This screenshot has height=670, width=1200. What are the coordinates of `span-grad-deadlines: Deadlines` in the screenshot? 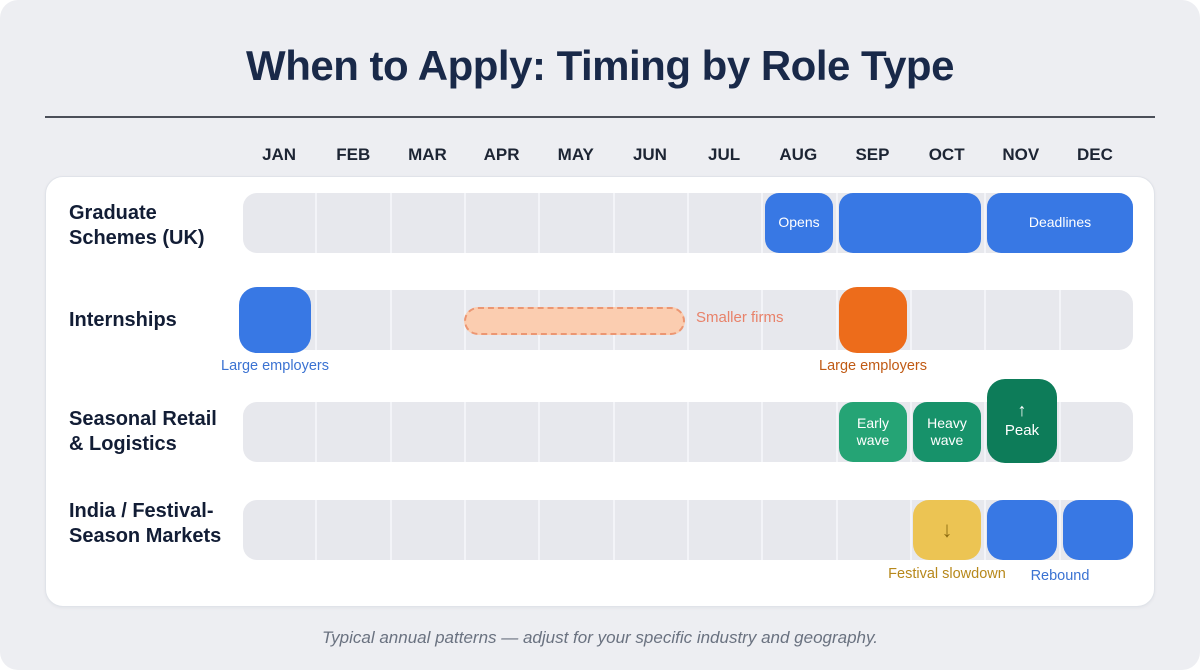 It's located at (1060, 223).